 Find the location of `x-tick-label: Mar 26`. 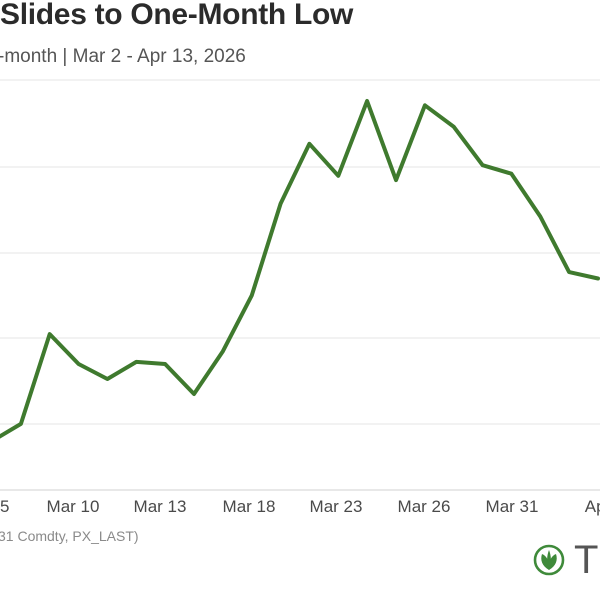

x-tick-label: Mar 26 is located at coordinates (424, 506).